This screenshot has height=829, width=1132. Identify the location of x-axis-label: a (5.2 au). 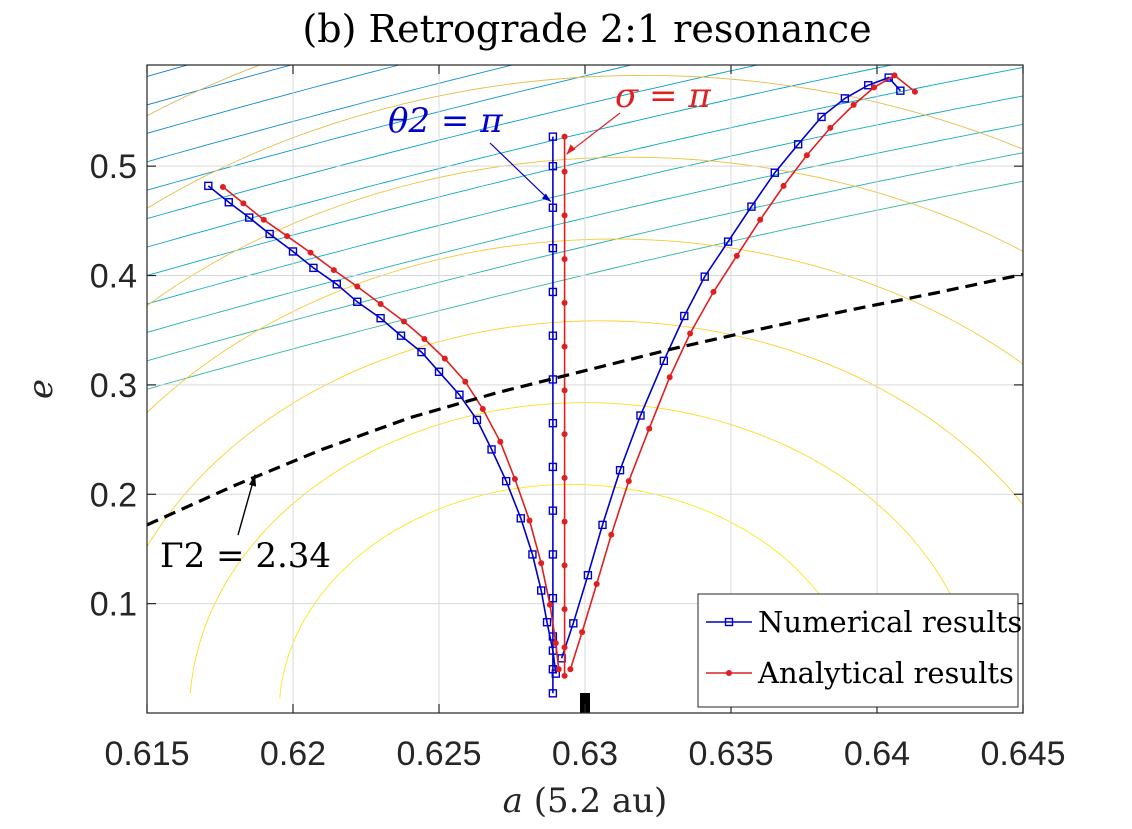
(585, 801).